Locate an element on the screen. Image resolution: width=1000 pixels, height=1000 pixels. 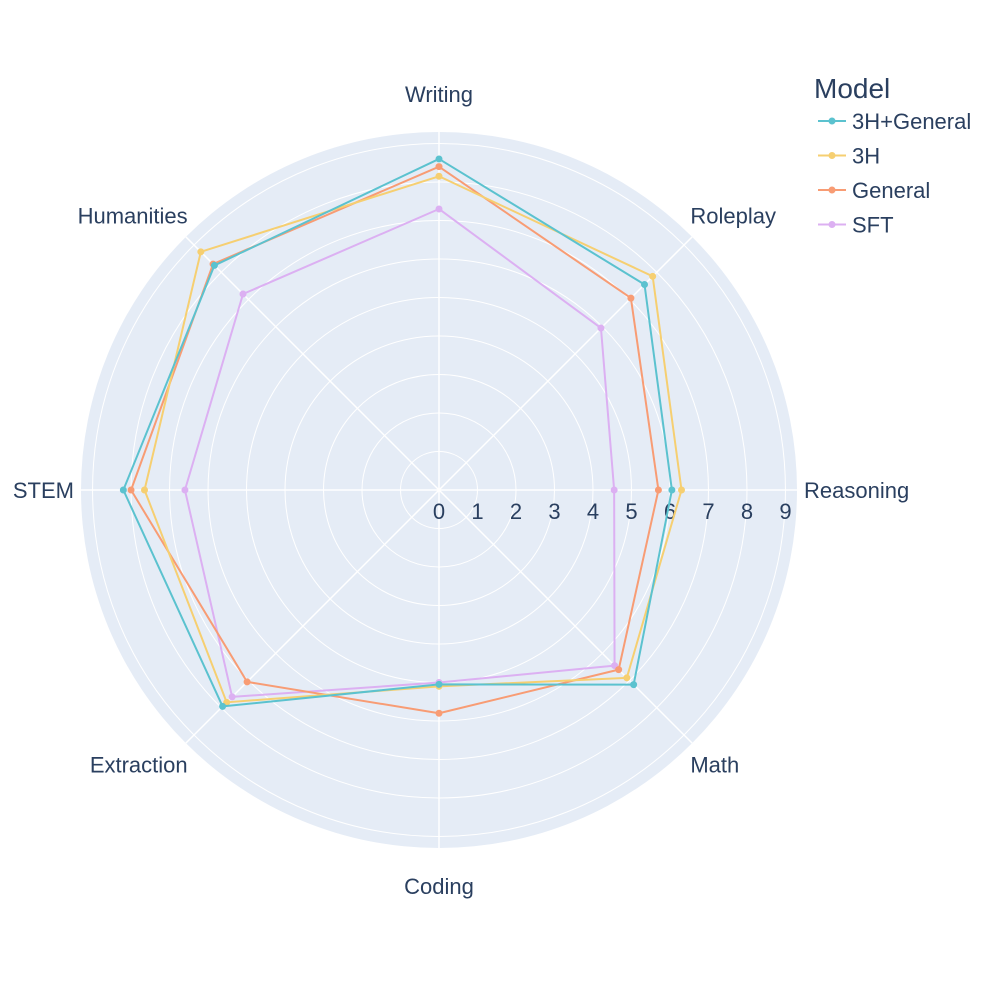
data-point-general-writing is located at coordinates (439, 167).